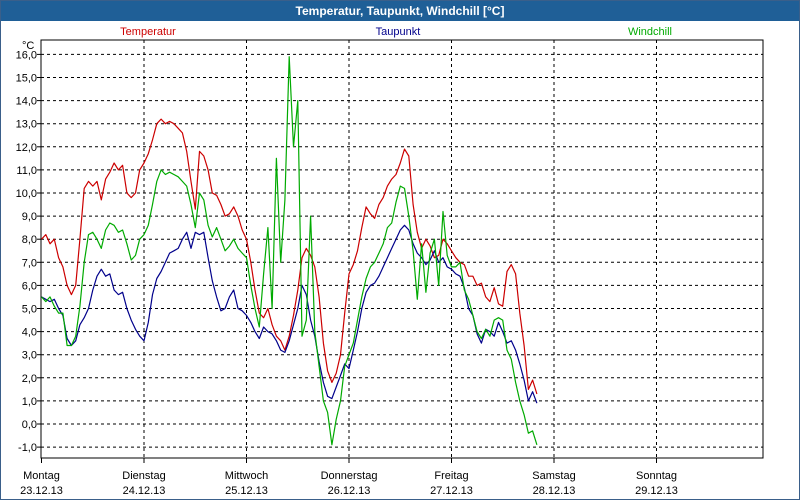 This screenshot has height=500, width=800. I want to click on x-date-label: 26.12.13, so click(349, 491).